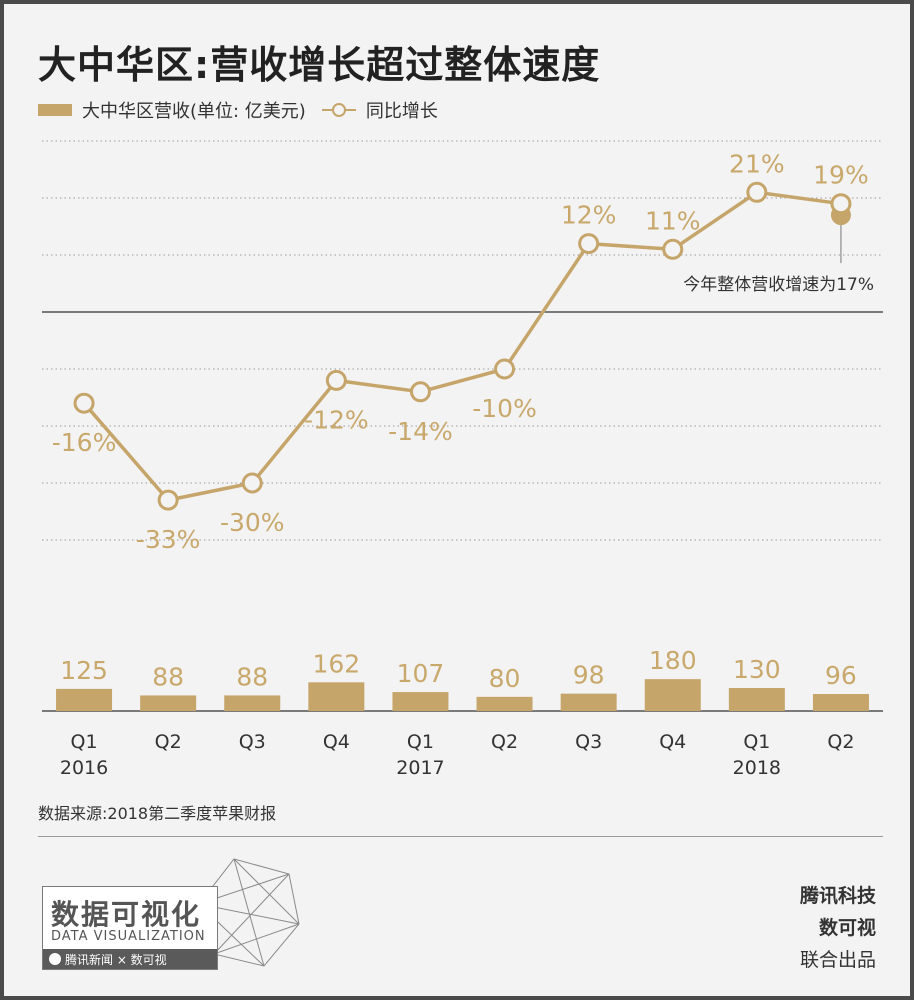  What do you see at coordinates (589, 675) in the screenshot?
I see `revenue-label: 98` at bounding box center [589, 675].